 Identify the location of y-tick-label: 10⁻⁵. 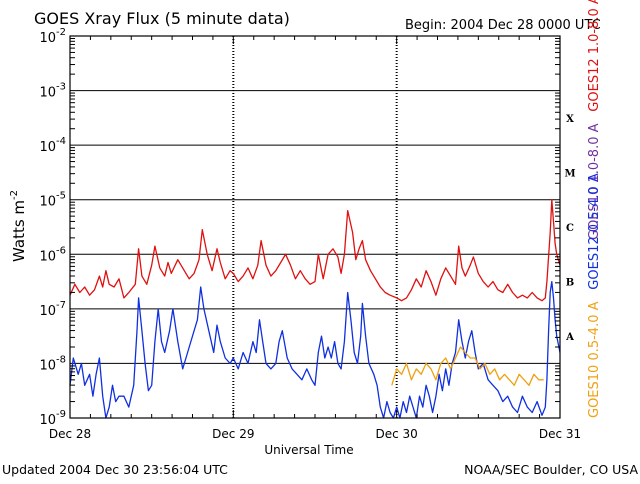
(52, 200).